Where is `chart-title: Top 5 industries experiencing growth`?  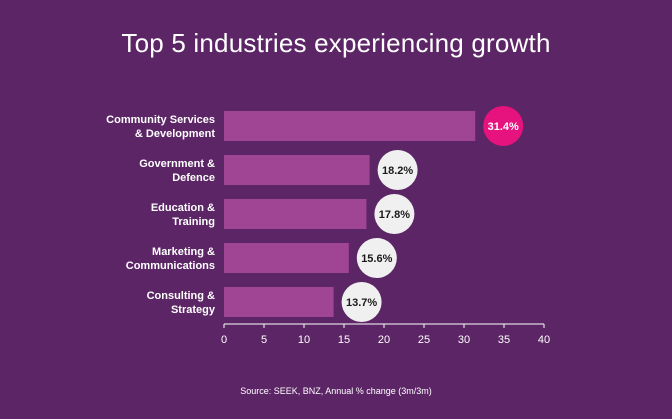 chart-title: Top 5 industries experiencing growth is located at coordinates (336, 43).